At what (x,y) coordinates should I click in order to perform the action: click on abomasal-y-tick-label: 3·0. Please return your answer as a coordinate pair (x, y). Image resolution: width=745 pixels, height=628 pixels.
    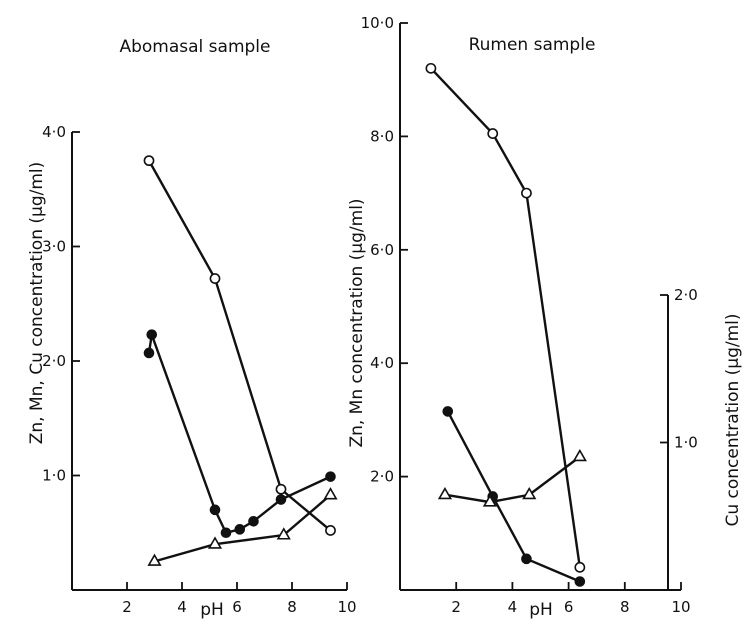
    Looking at the image, I should click on (54, 247).